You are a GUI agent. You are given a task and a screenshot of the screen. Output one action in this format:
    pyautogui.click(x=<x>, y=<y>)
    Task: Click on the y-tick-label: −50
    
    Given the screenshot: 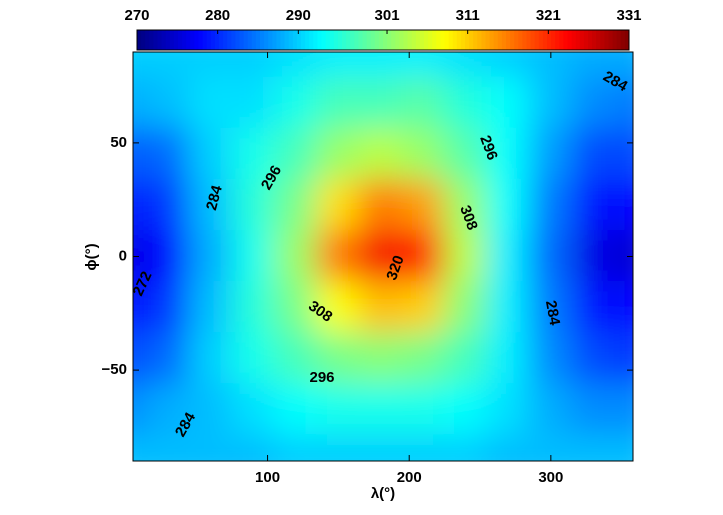 What is the action you would take?
    pyautogui.click(x=114, y=369)
    